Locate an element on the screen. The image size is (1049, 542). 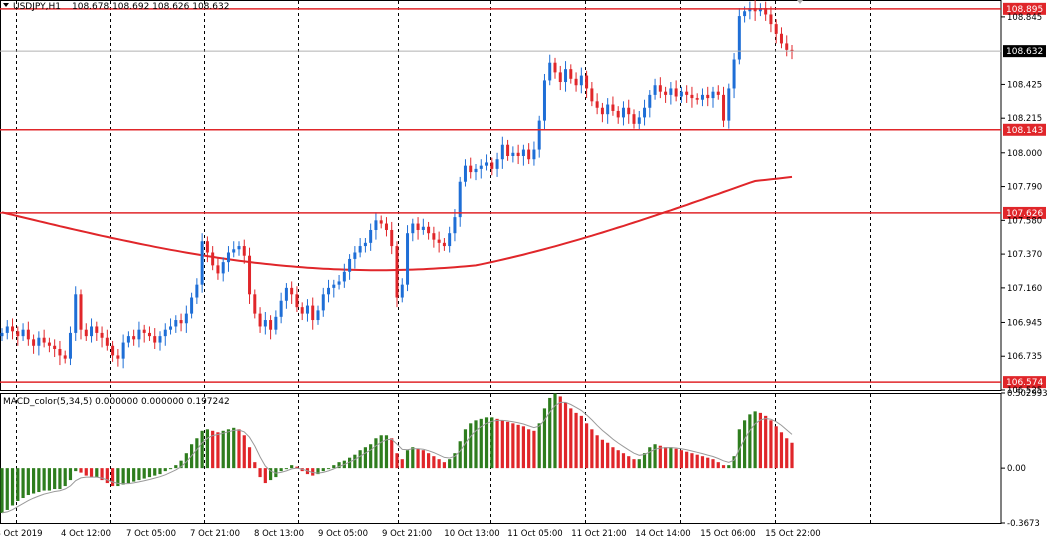
x-tick-label: 7 Oct 05:00 is located at coordinates (151, 534).